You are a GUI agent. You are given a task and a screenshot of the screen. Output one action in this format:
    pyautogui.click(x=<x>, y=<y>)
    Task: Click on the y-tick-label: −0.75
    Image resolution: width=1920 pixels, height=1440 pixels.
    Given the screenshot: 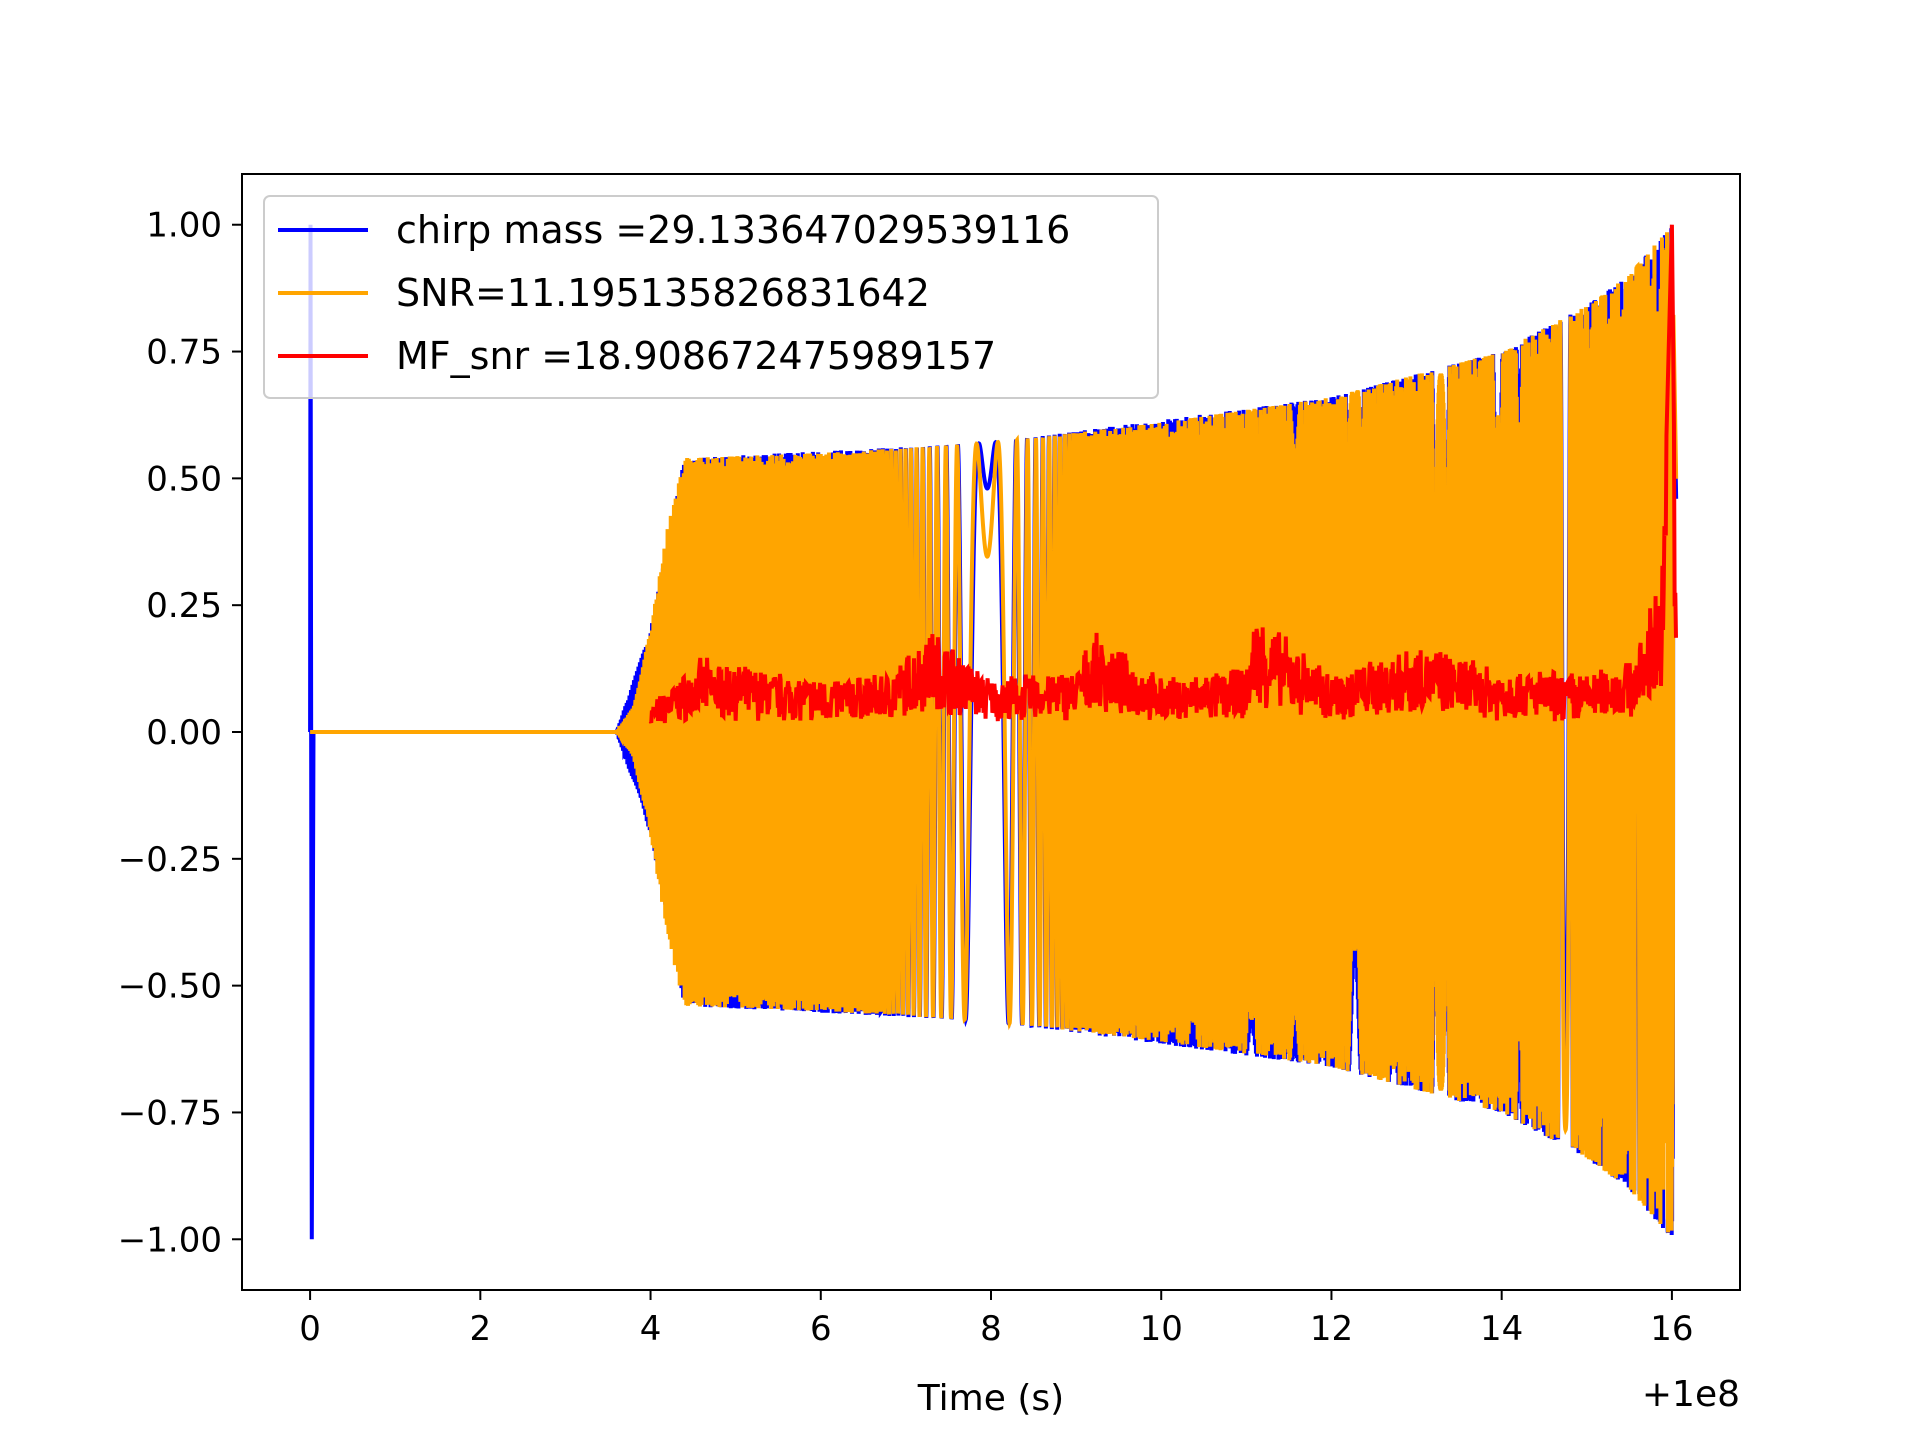 What is the action you would take?
    pyautogui.click(x=170, y=1113)
    